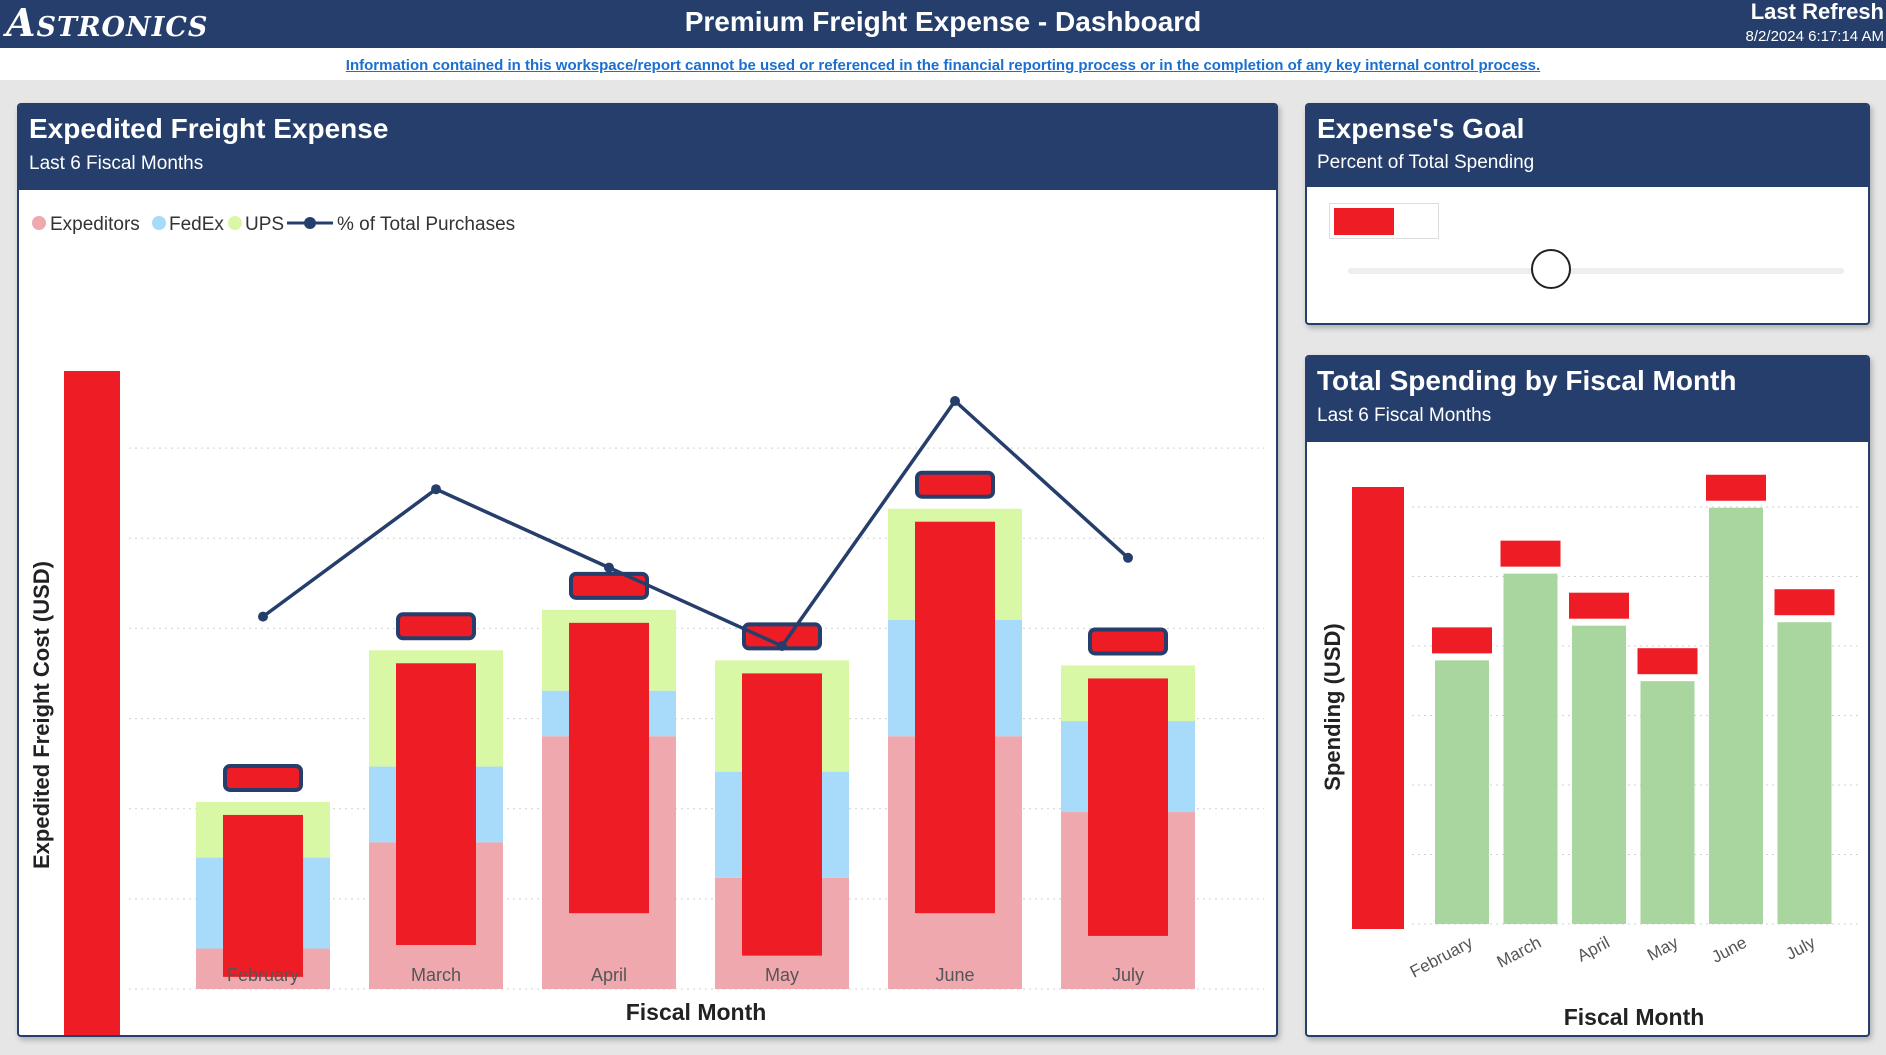 The image size is (1886, 1055). What do you see at coordinates (41, 715) in the screenshot?
I see `freight-y-axis-title: Expedited Freight Cost (USD)` at bounding box center [41, 715].